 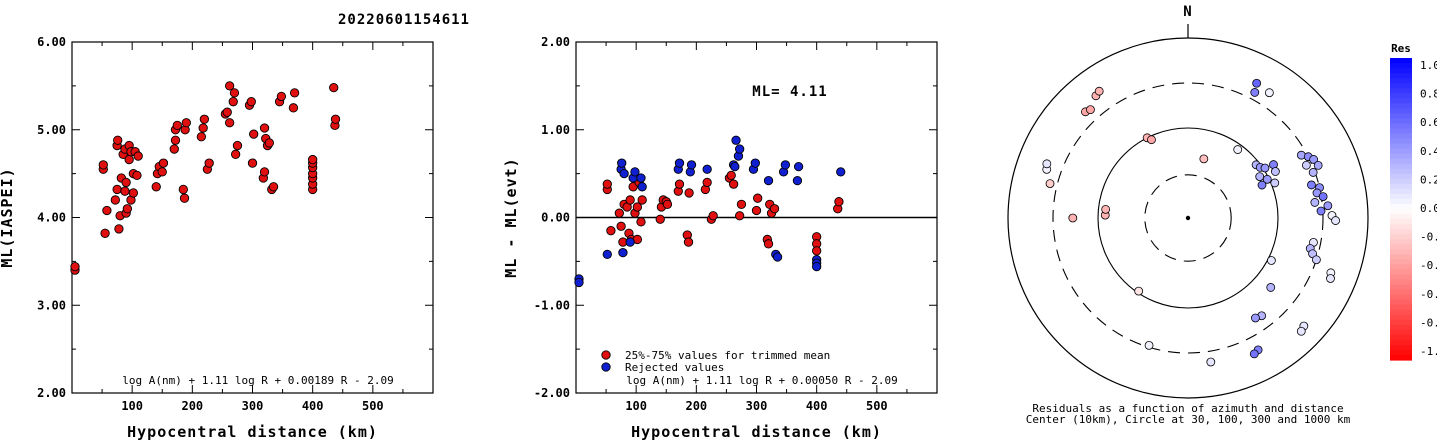 What do you see at coordinates (373, 406) in the screenshot?
I see `x-tick-label: 500` at bounding box center [373, 406].